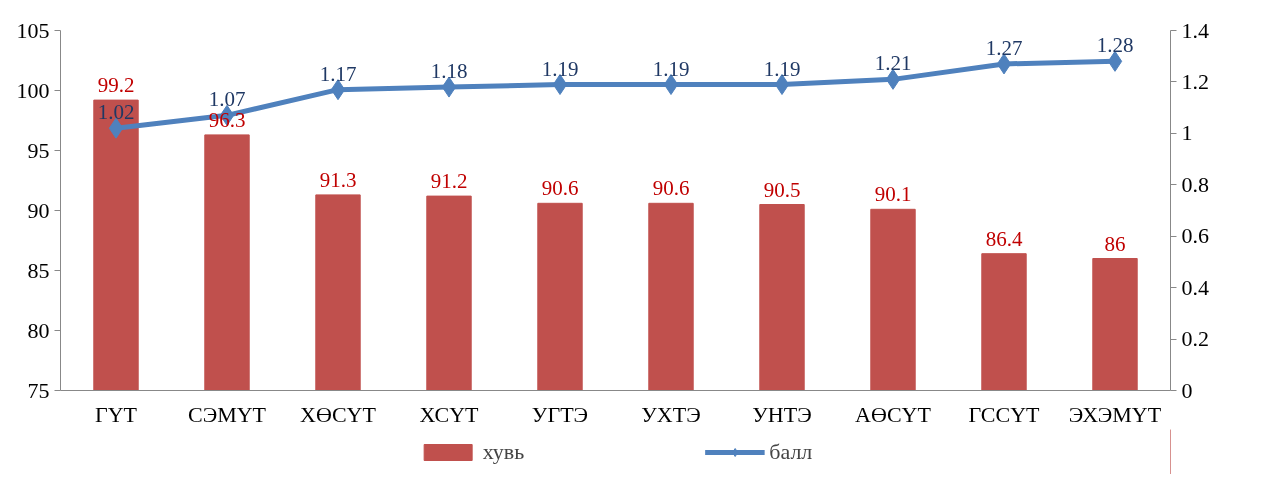 Image resolution: width=1272 pixels, height=502 pixels. Describe the element at coordinates (1004, 414) in the screenshot. I see `x-tick-label: ГССҮТ` at that location.